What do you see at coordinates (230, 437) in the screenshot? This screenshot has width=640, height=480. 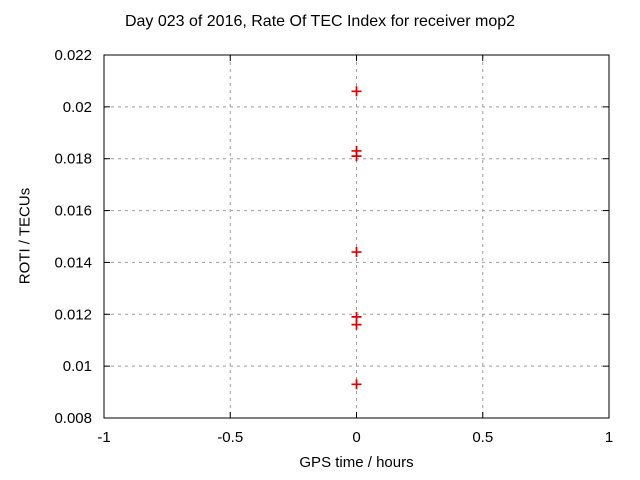 I see `x-tick-label: -0.5` at bounding box center [230, 437].